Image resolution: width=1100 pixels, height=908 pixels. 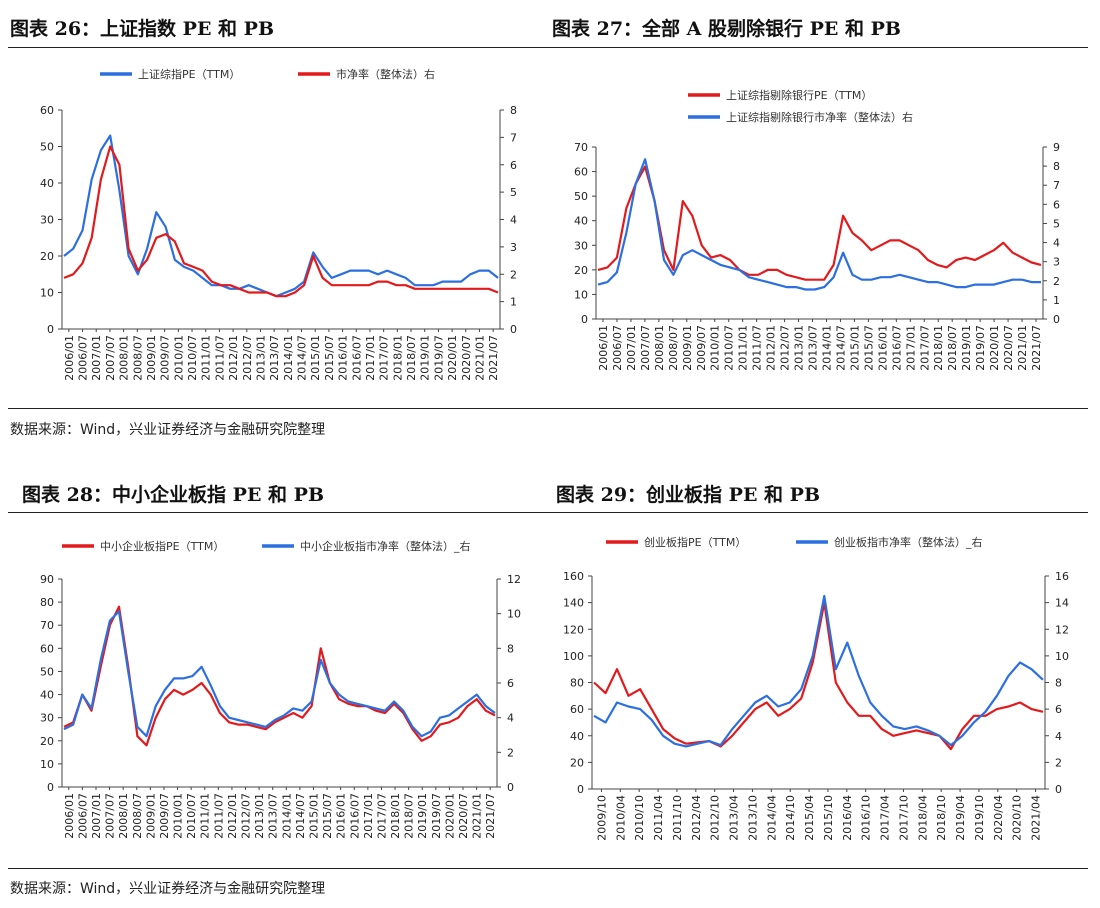 What do you see at coordinates (411, 358) in the screenshot?
I see `x-tick-label: 2018/07` at bounding box center [411, 358].